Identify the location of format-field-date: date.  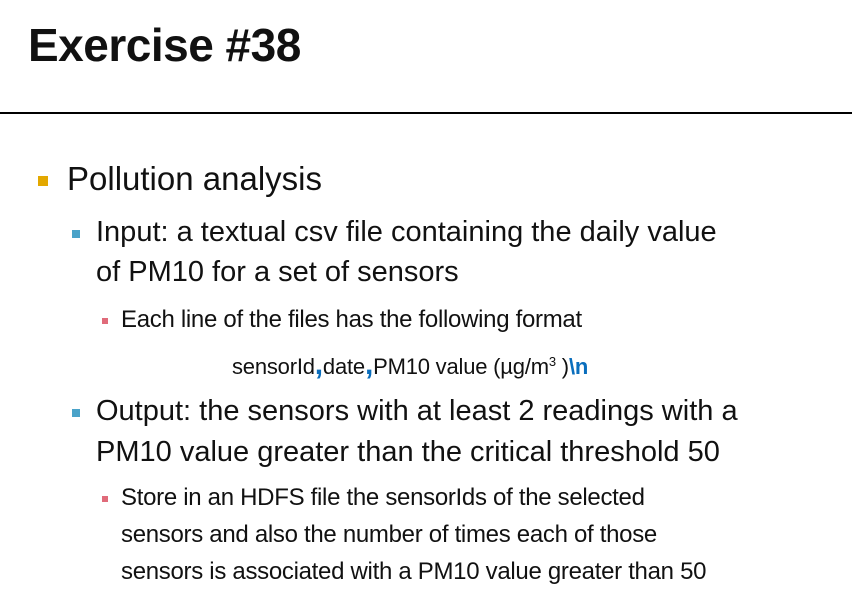
(343, 366).